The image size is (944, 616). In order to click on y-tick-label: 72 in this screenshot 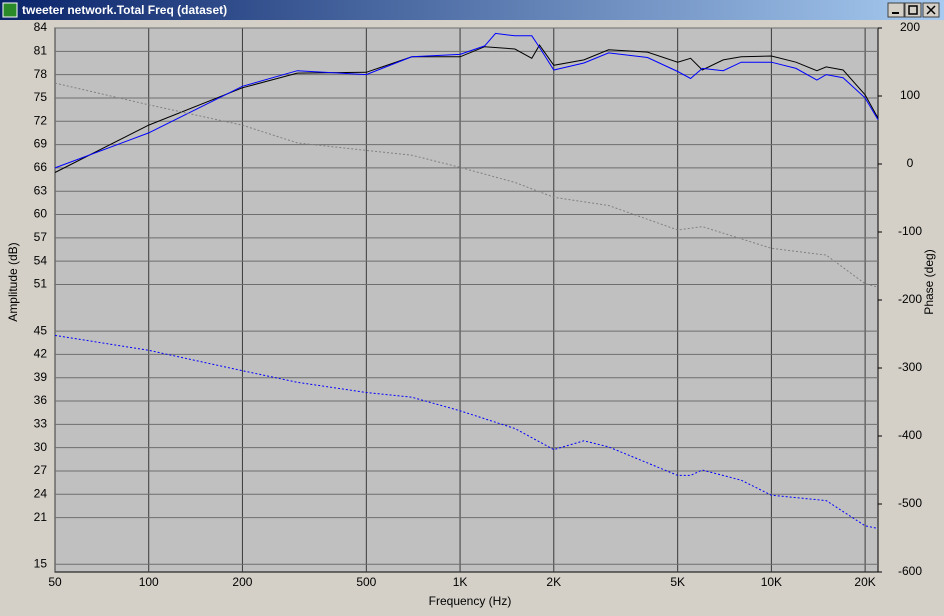, I will do `click(41, 120)`.